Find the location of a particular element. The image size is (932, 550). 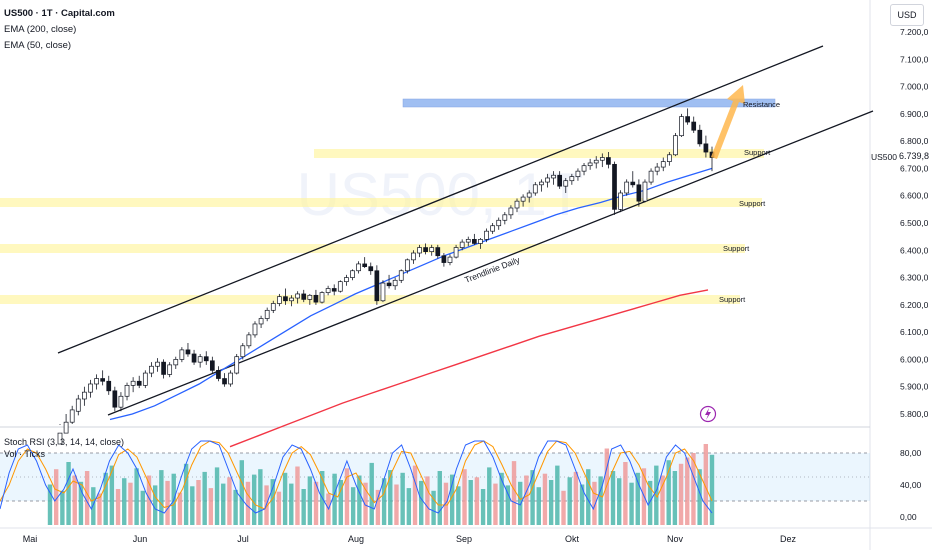

price-tick-label: 6.500,0 is located at coordinates (914, 223).